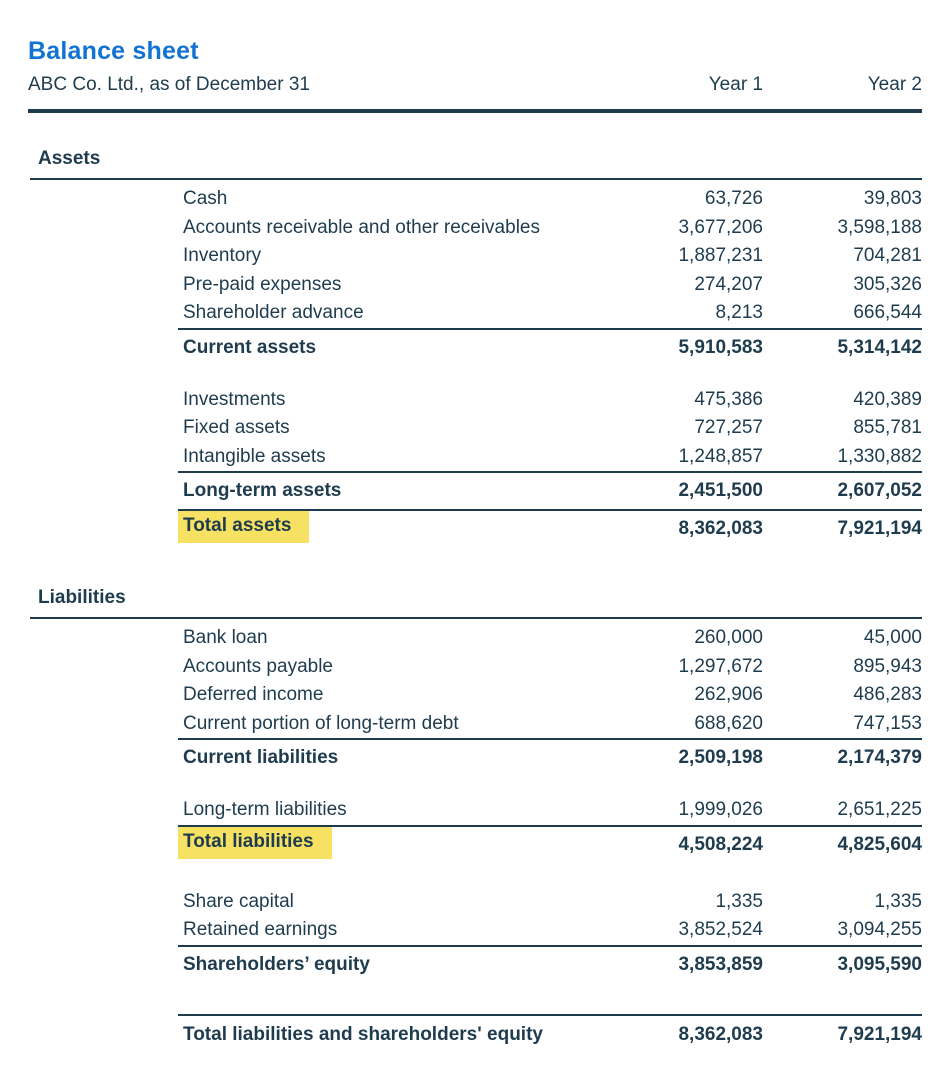 This screenshot has height=1084, width=946. What do you see at coordinates (720, 810) in the screenshot?
I see `year1-value: 1,999,026` at bounding box center [720, 810].